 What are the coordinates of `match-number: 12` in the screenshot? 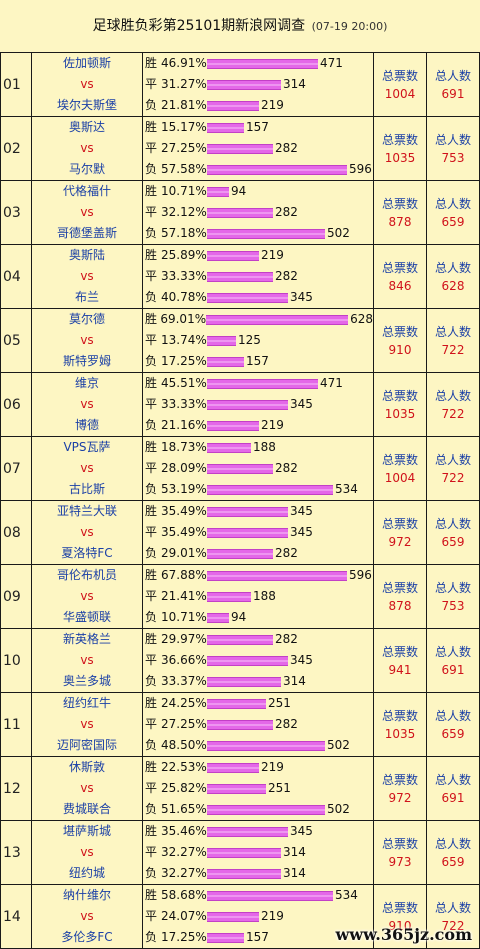 It's located at (16, 788).